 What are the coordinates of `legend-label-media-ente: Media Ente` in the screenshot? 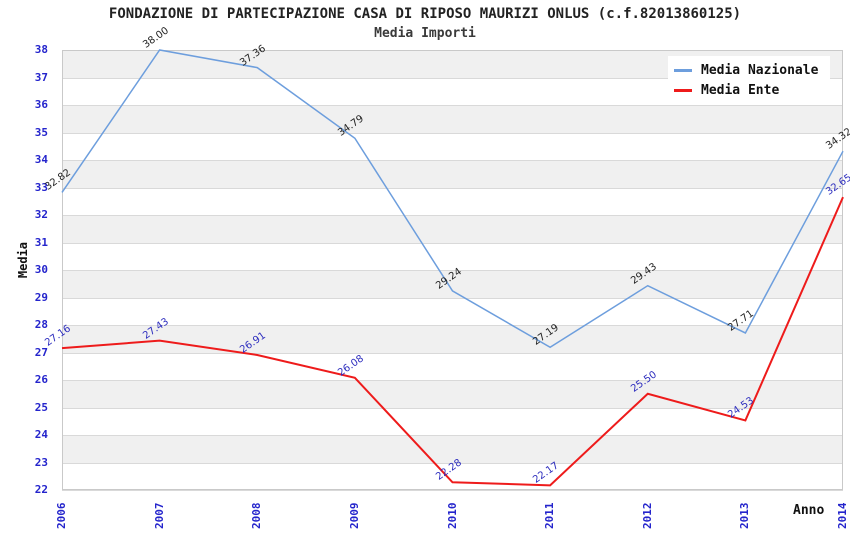 It's located at (740, 90).